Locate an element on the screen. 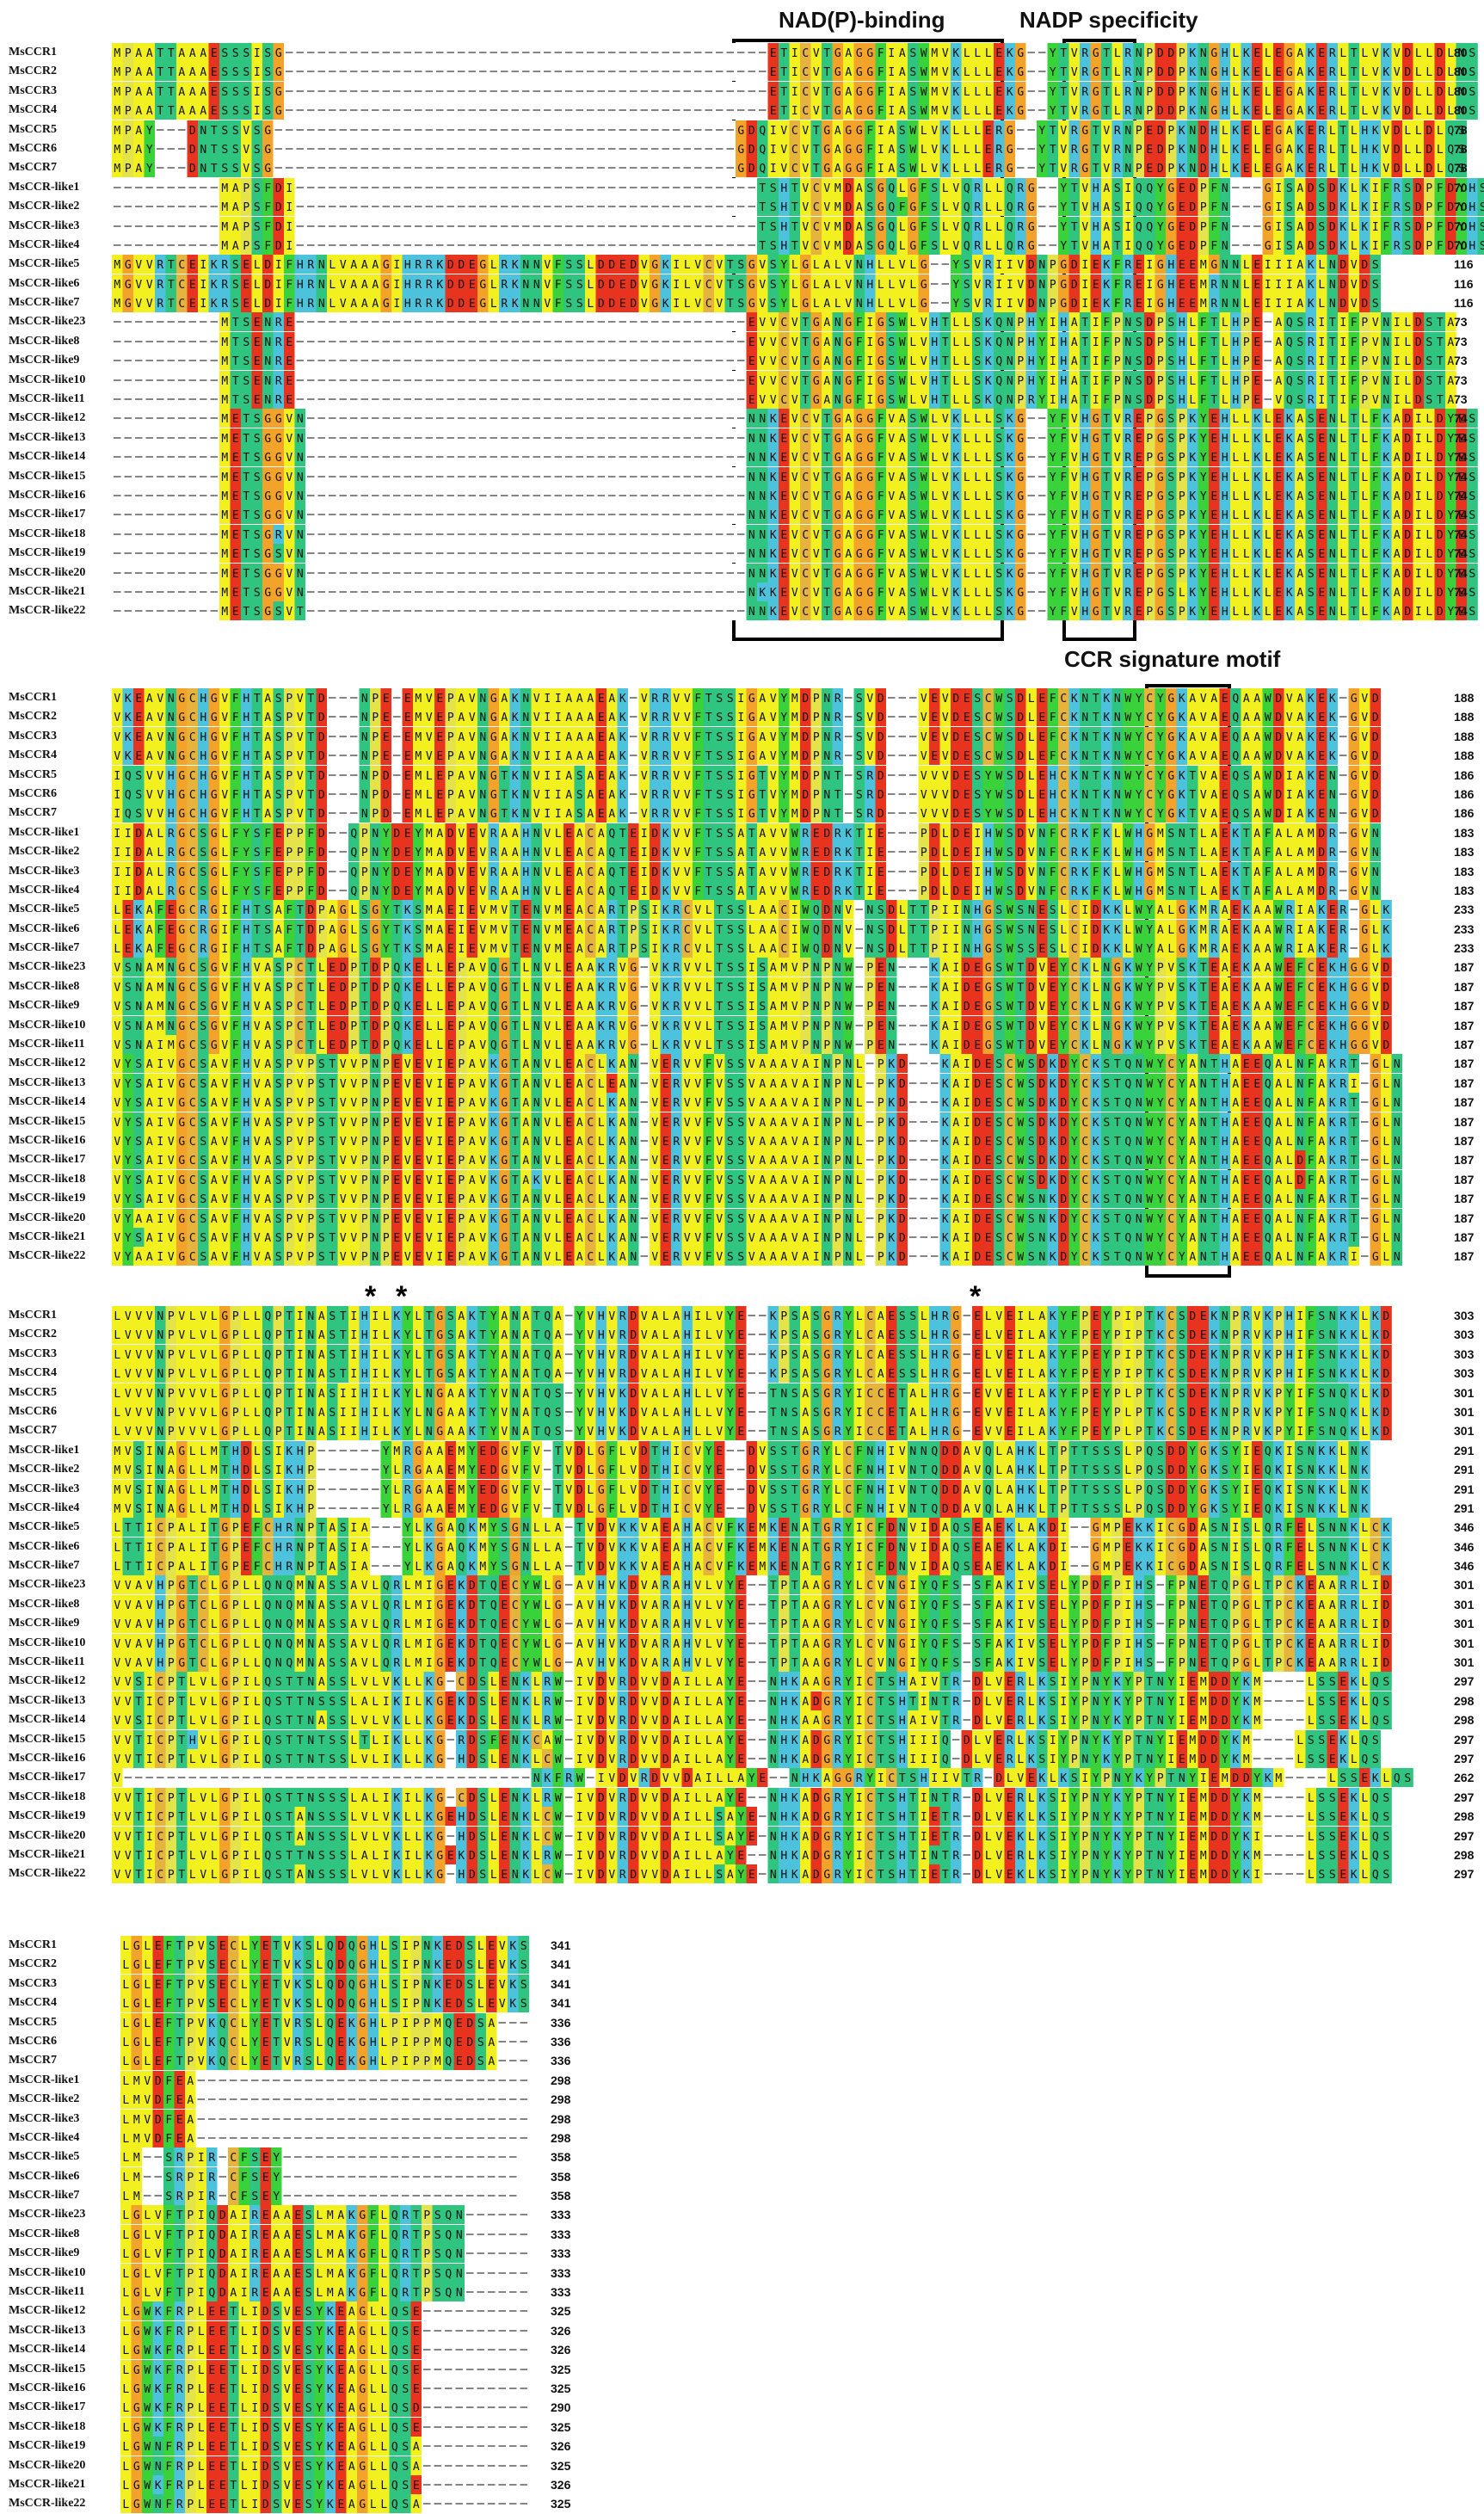 The image size is (1484, 2514). sequence-name: MsCCR-like8 is located at coordinates (61, 341).